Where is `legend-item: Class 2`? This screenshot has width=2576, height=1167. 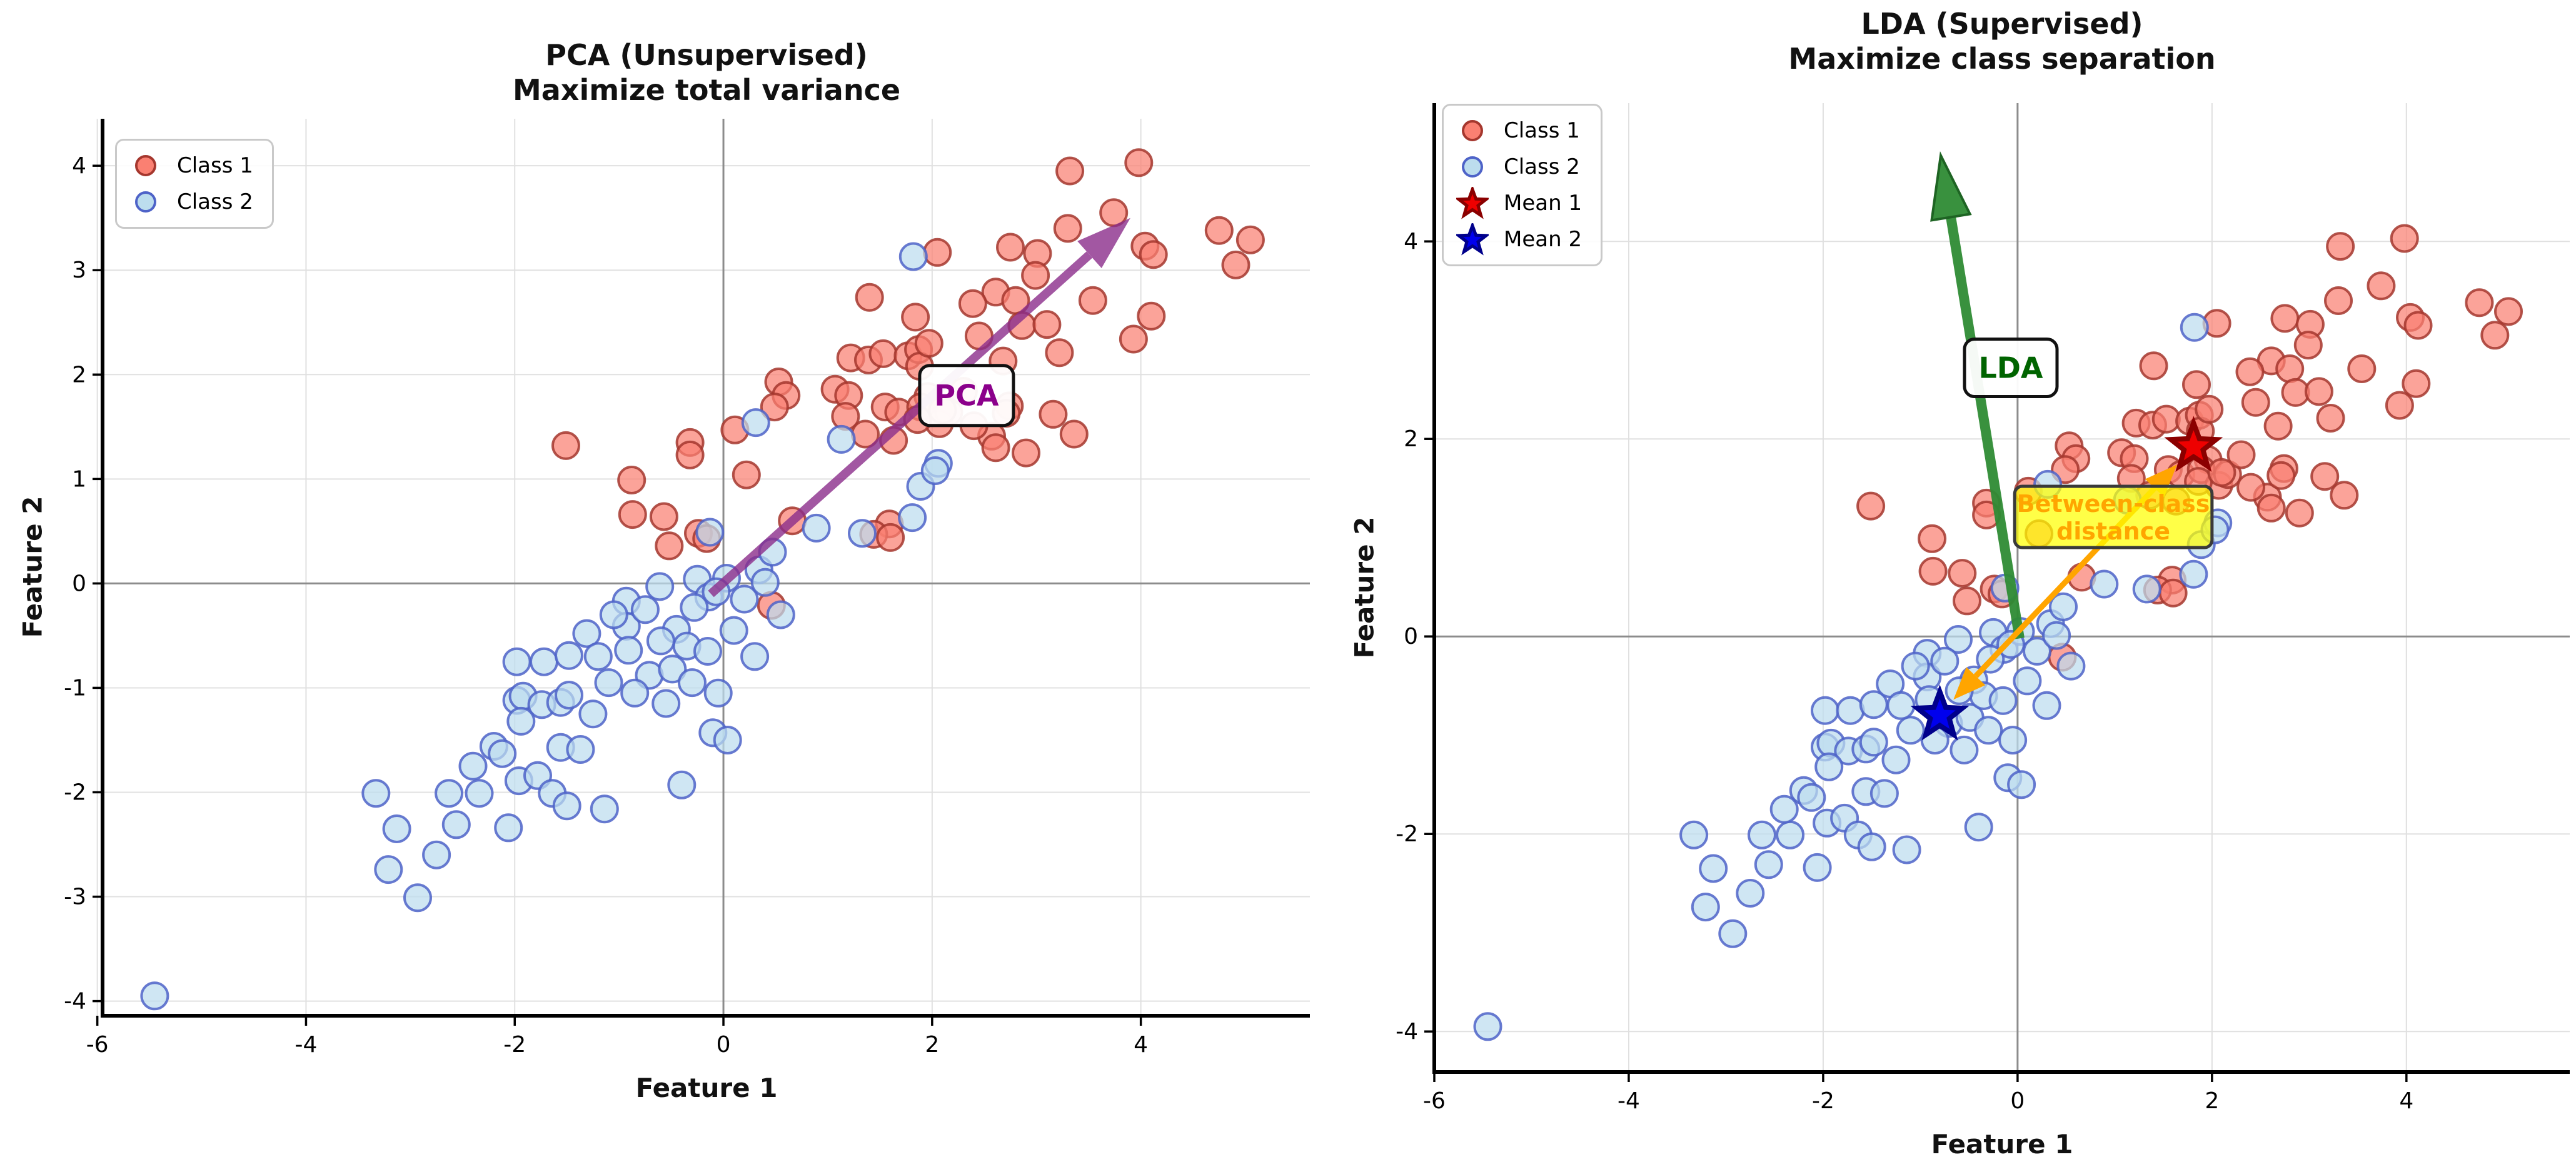
legend-item: Class 2 is located at coordinates (191, 202).